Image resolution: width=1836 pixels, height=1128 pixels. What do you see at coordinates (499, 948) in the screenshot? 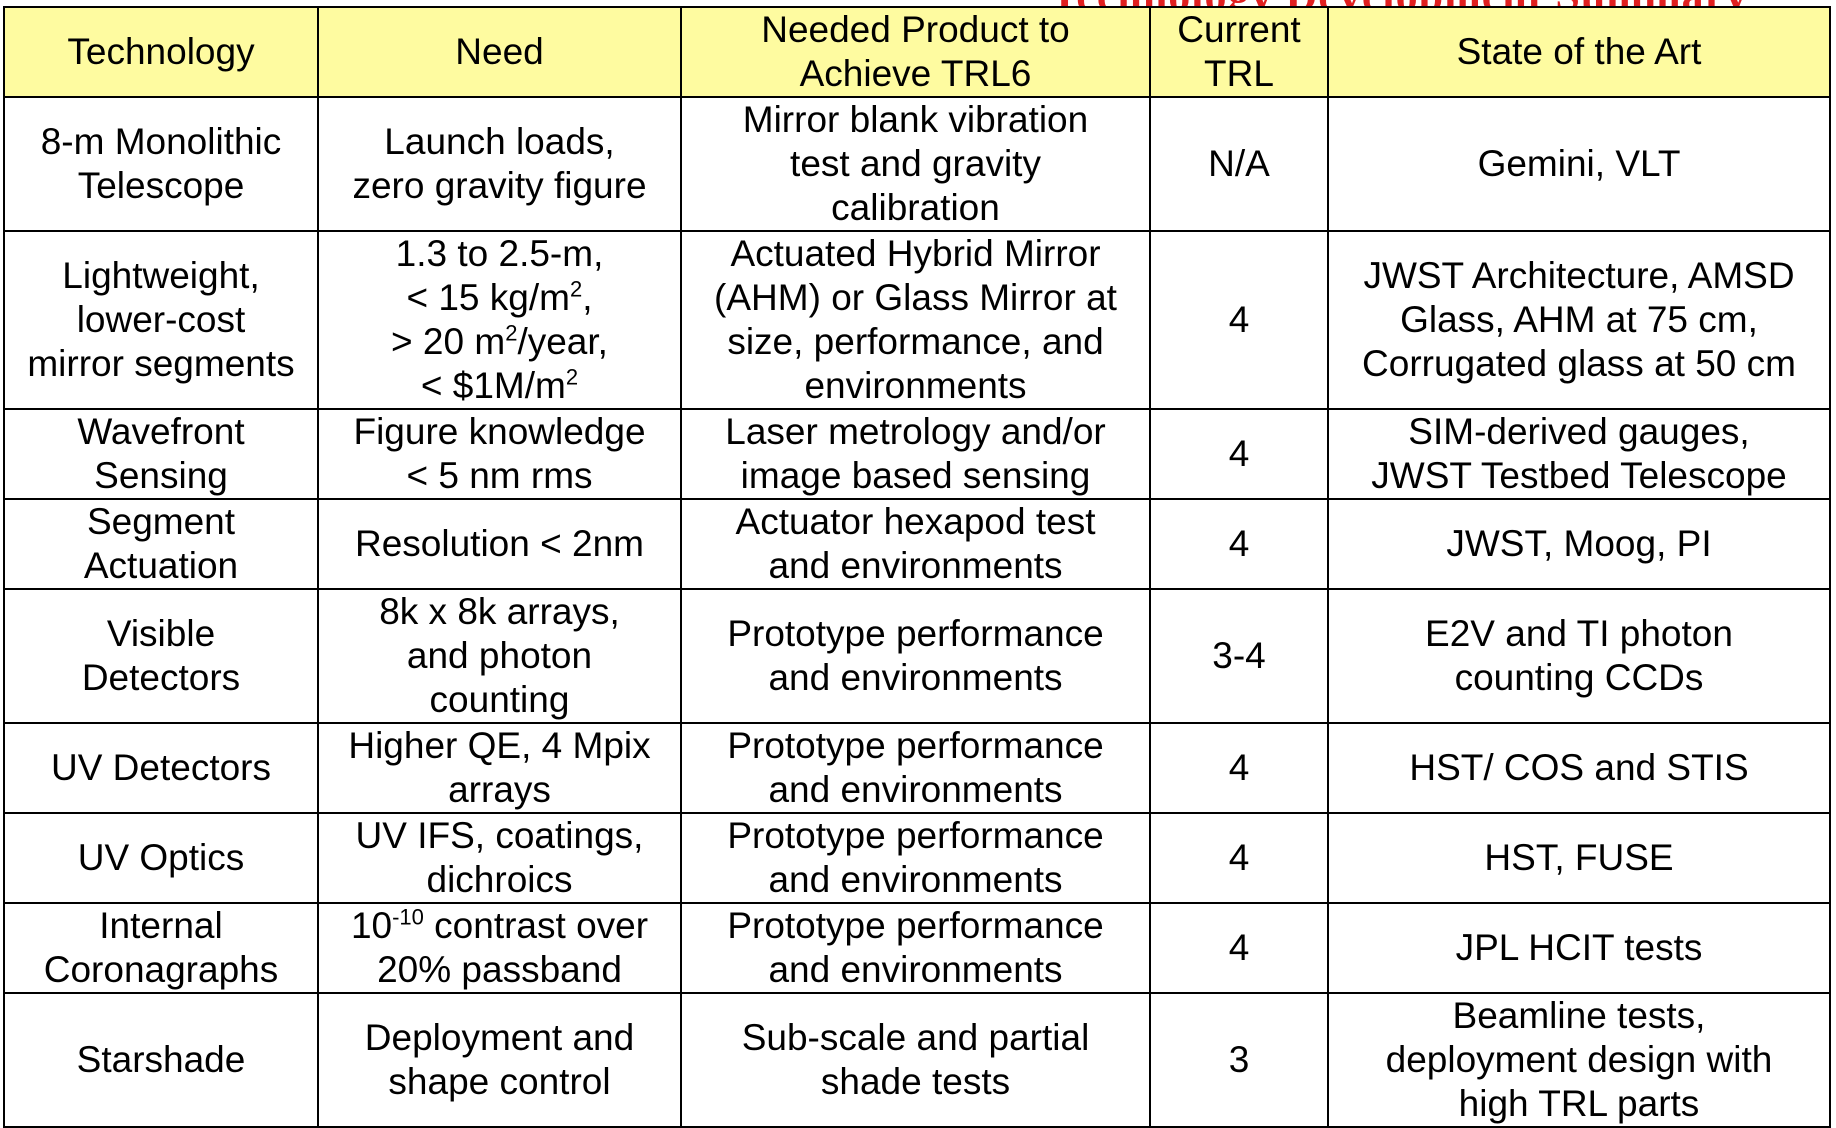
I see `cell-need: 10-10 contrast over 20% passband` at bounding box center [499, 948].